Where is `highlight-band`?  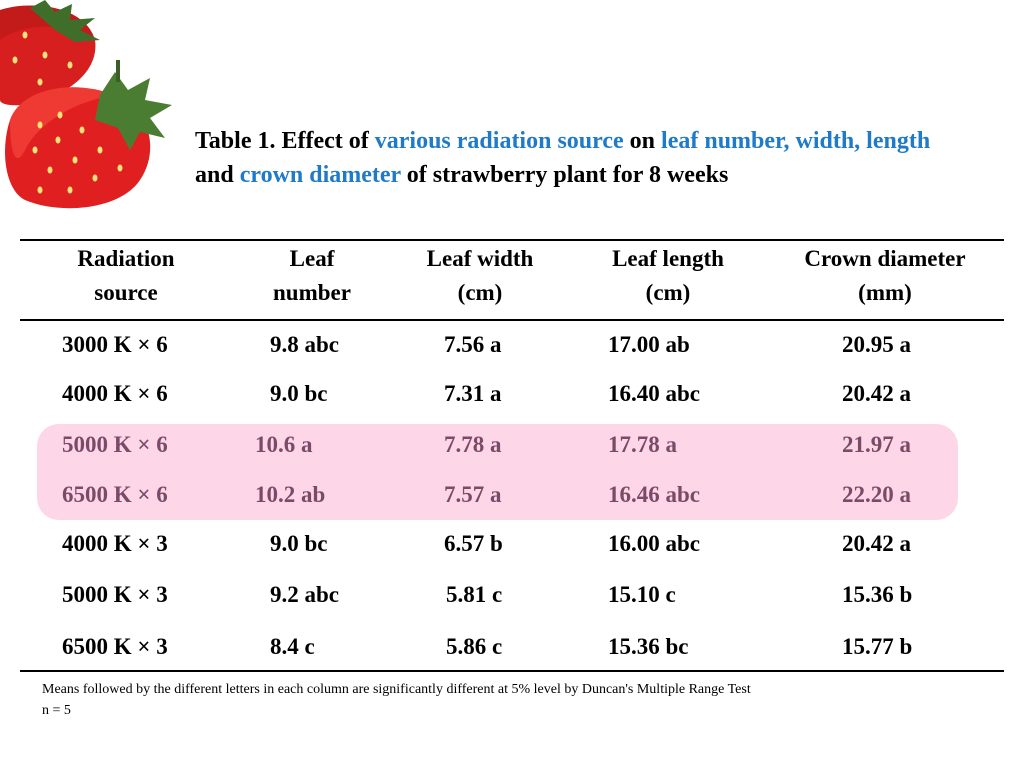
highlight-band is located at coordinates (497, 472).